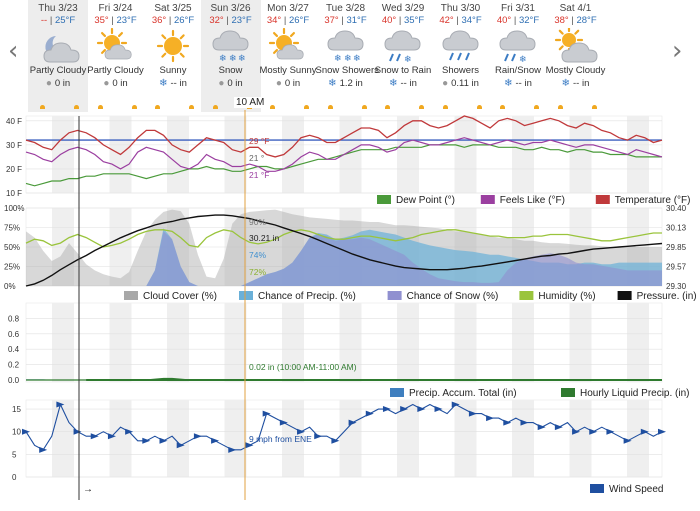 This screenshot has height=511, width=700. Describe the element at coordinates (575, 8) in the screenshot. I see `day-date: Sat 4/1` at that location.